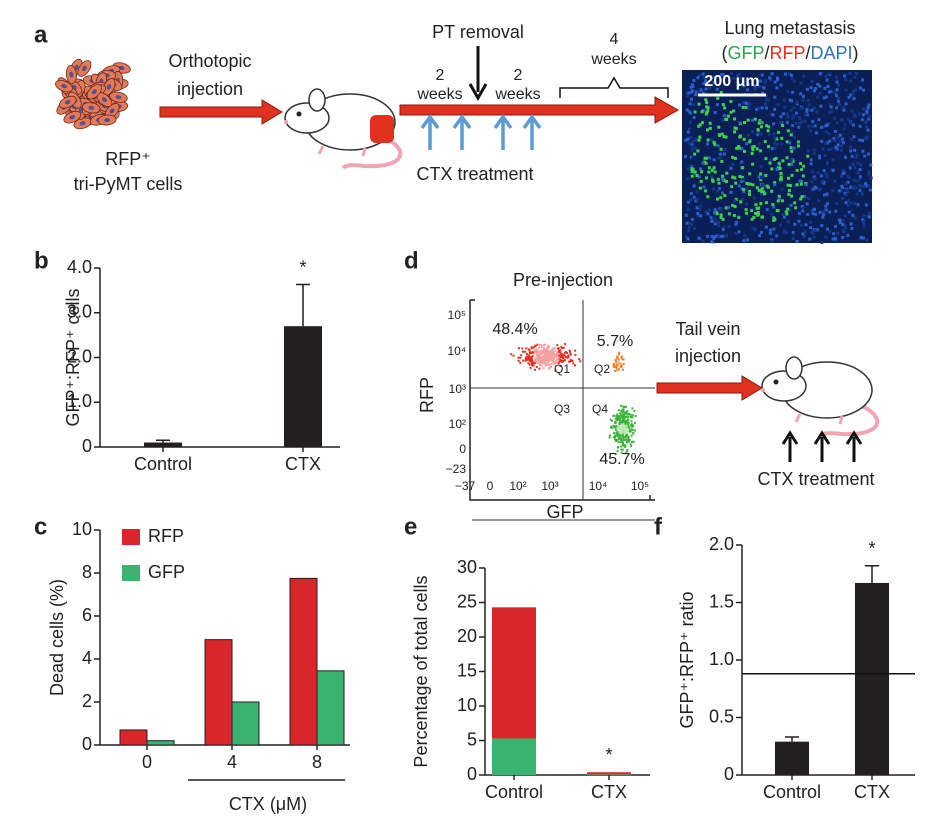 This screenshot has height=831, width=935. Describe the element at coordinates (84, 68) in the screenshot. I see `nucleus` at that location.